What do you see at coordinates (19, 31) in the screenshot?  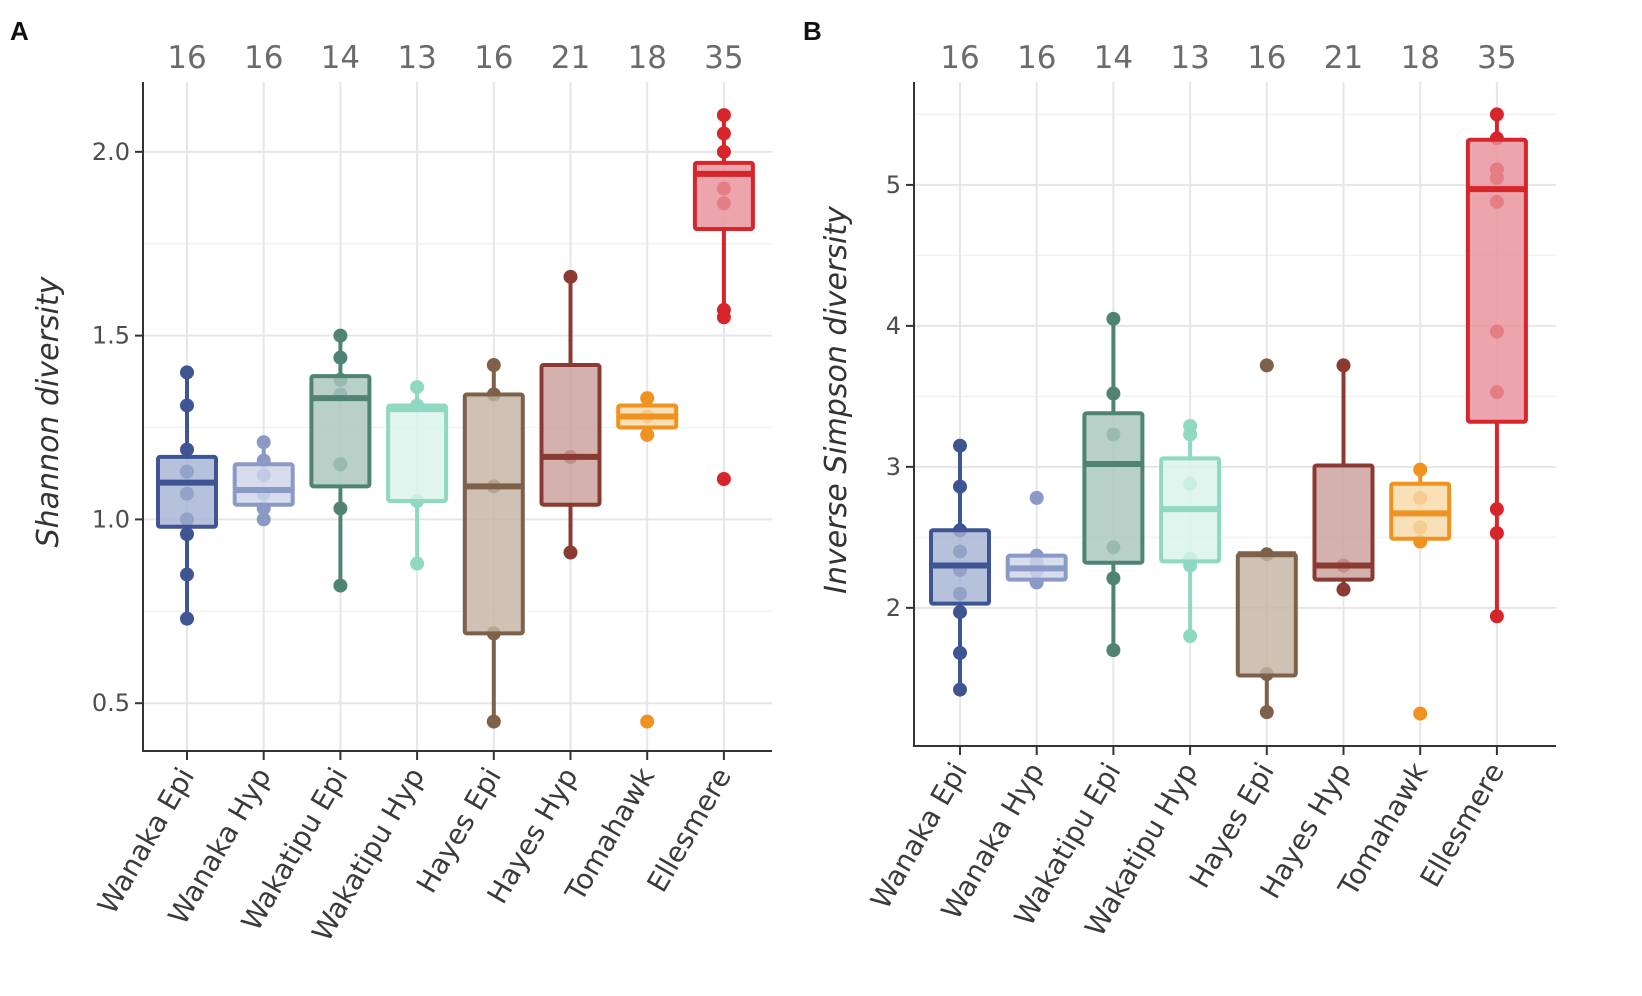 I see `panel-a-label: A` at bounding box center [19, 31].